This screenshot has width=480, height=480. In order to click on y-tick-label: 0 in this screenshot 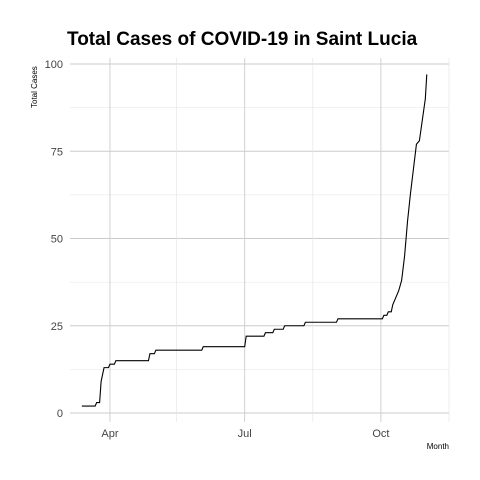, I will do `click(60, 414)`.